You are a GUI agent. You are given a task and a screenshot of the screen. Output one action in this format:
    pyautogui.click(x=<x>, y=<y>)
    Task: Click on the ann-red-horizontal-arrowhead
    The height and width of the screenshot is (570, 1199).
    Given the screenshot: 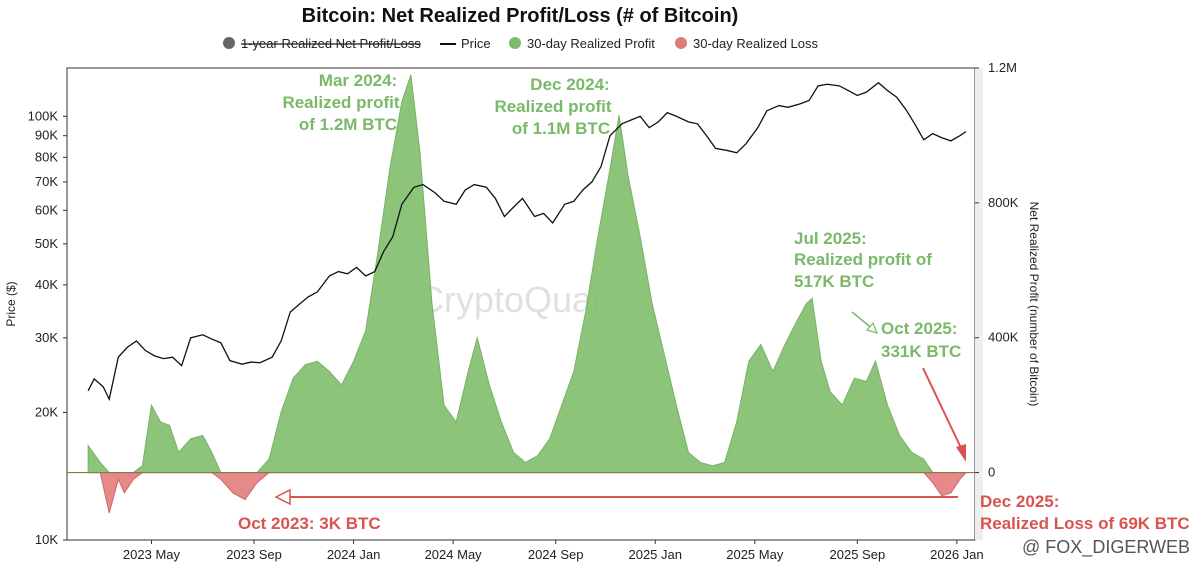 What is the action you would take?
    pyautogui.click(x=282, y=497)
    